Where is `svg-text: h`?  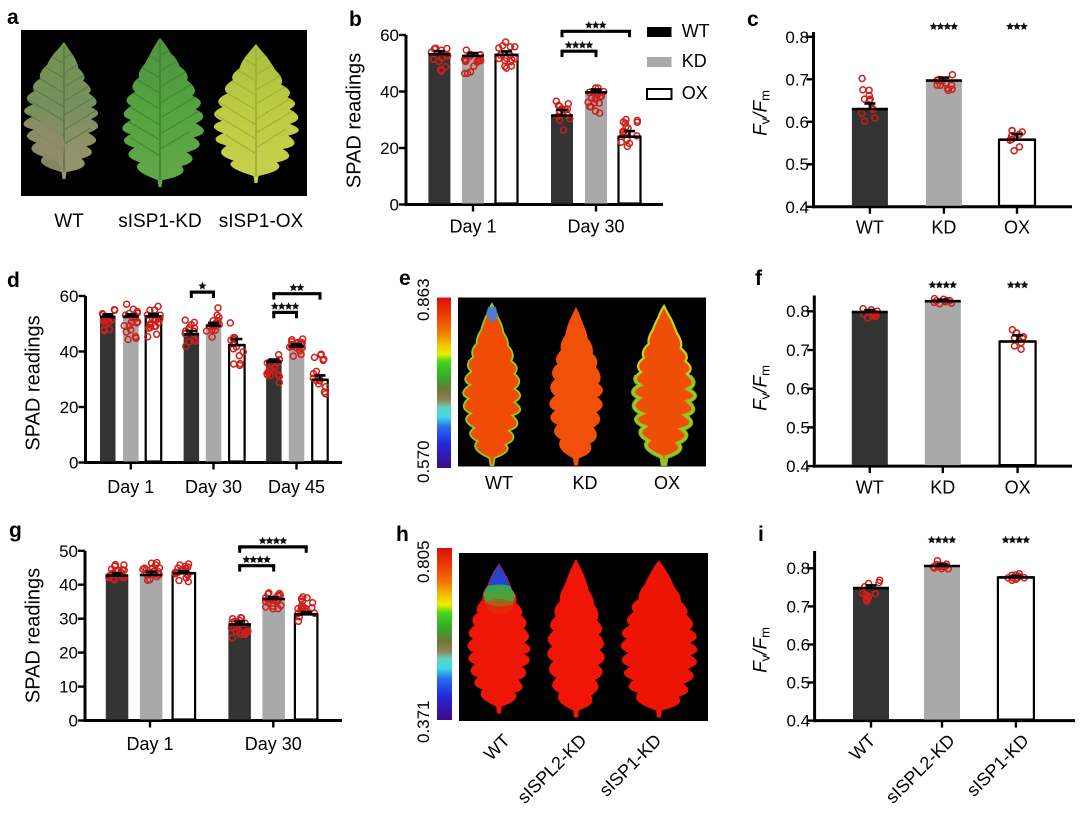 svg-text: h is located at coordinates (402, 534).